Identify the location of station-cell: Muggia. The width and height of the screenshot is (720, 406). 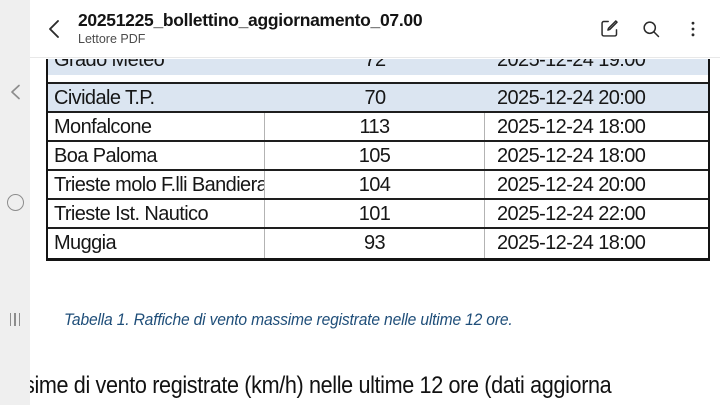
(156, 243).